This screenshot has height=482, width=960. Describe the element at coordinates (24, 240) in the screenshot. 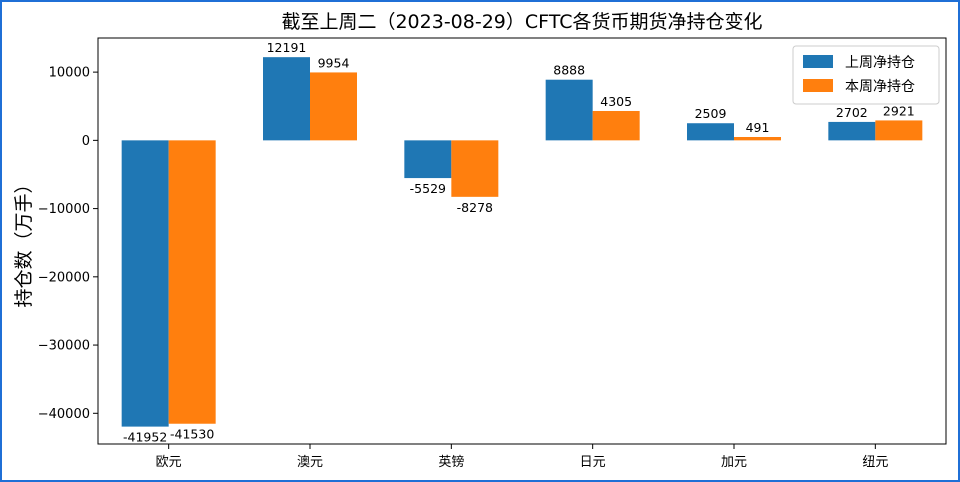

I see `y-axis-label: 持仓数（万手）` at that location.